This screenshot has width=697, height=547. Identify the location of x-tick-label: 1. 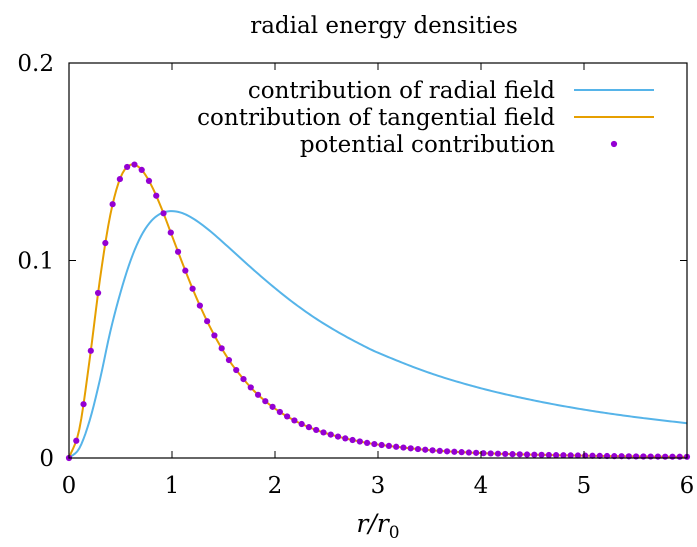
(172, 486).